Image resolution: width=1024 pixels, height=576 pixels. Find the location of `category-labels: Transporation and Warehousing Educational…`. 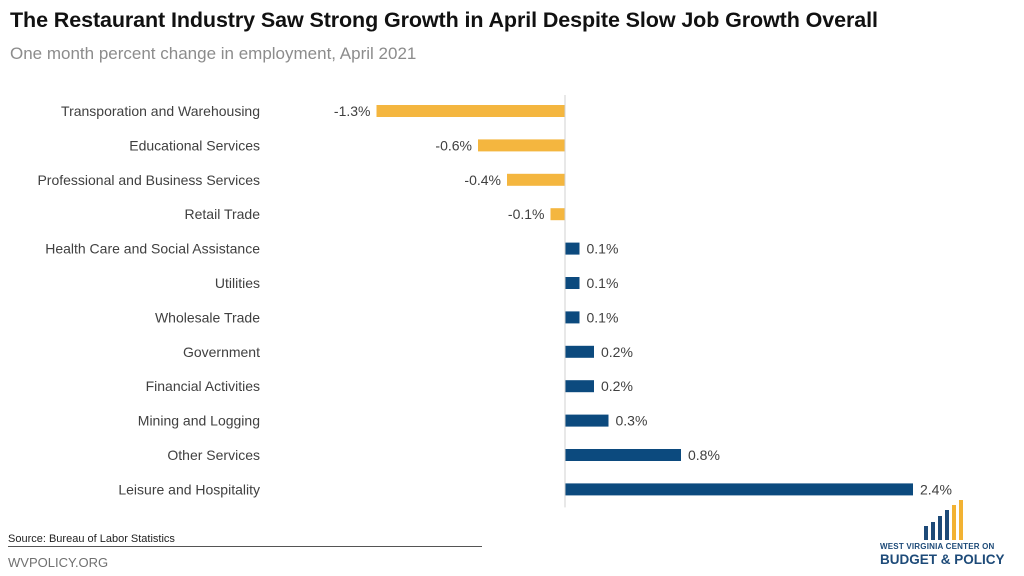

category-labels: Transporation and Warehousing Educational… is located at coordinates (148, 300).